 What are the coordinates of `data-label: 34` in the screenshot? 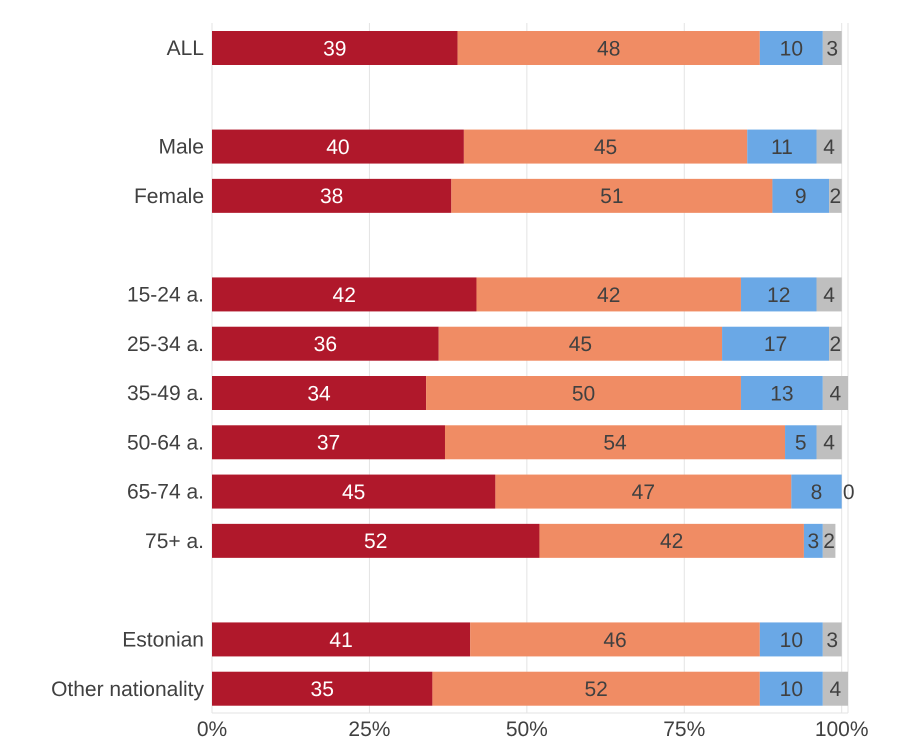 It's located at (319, 394).